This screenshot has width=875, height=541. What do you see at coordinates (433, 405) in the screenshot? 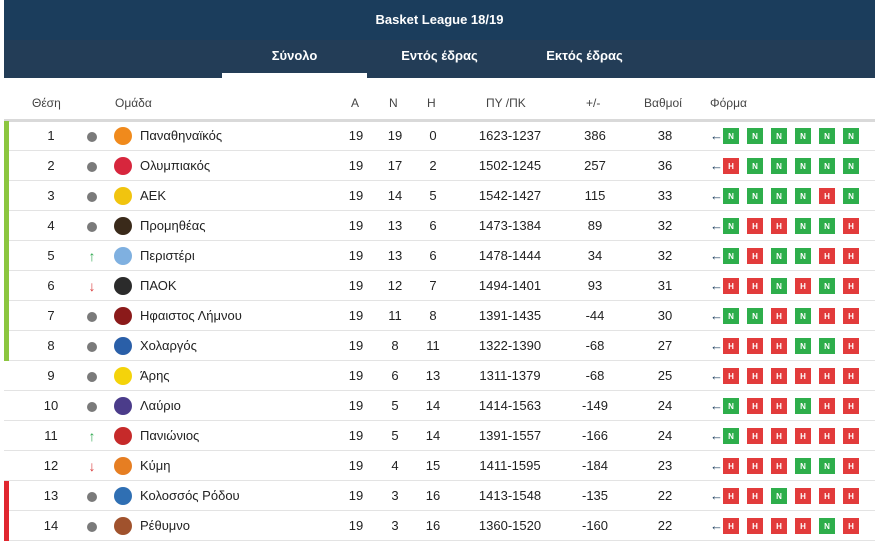
I see `losses-cell: 14` at bounding box center [433, 405].